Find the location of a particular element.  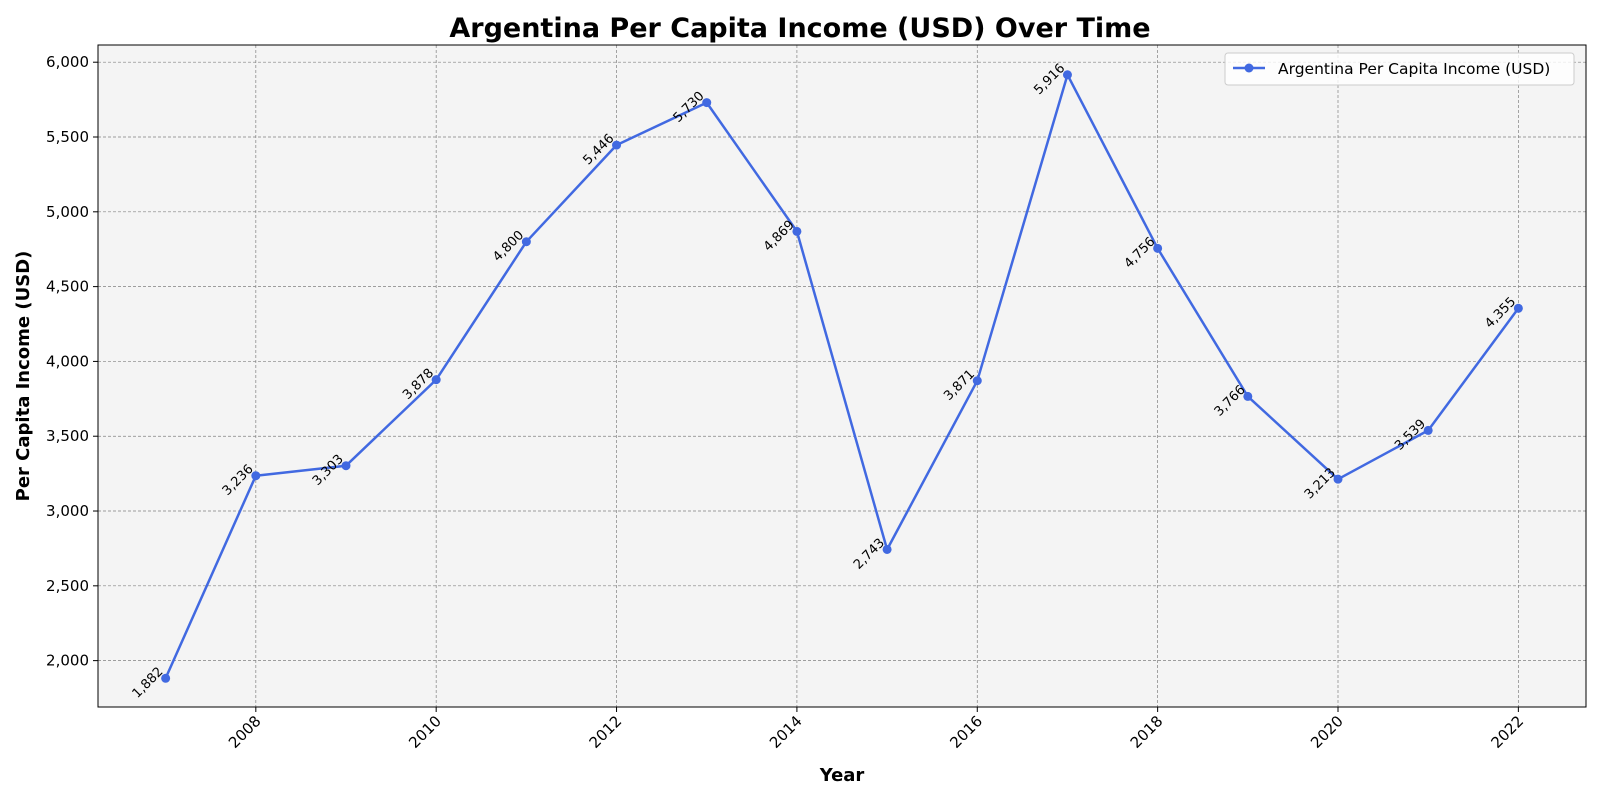

y-tick-label: 5,000 is located at coordinates (67, 212).